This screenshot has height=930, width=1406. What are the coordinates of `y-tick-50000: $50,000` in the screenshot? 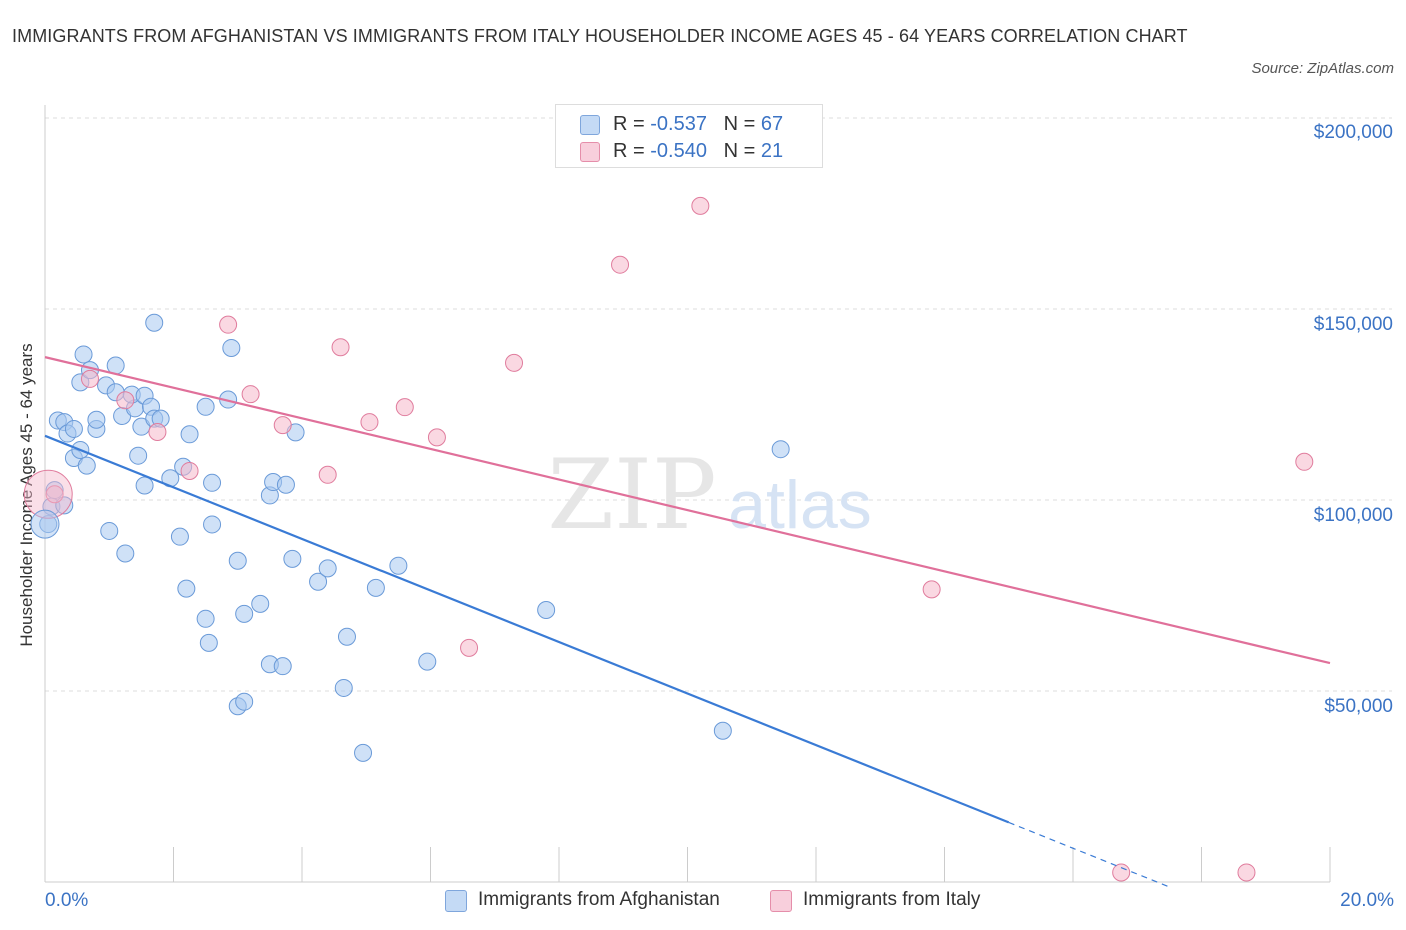 It's located at (1358, 706).